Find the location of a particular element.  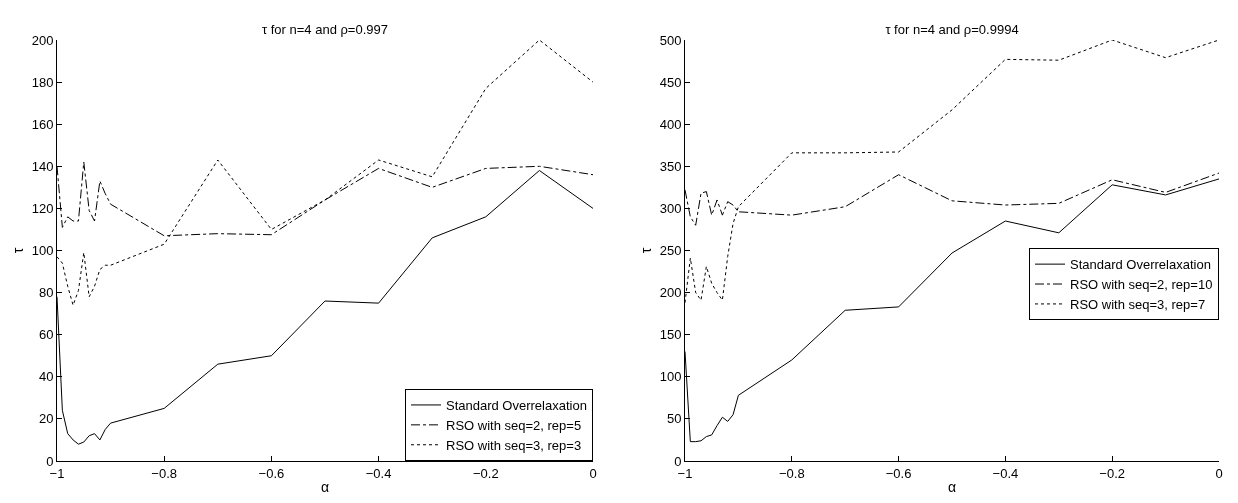

y-tick-label: 40 is located at coordinates (46, 377).